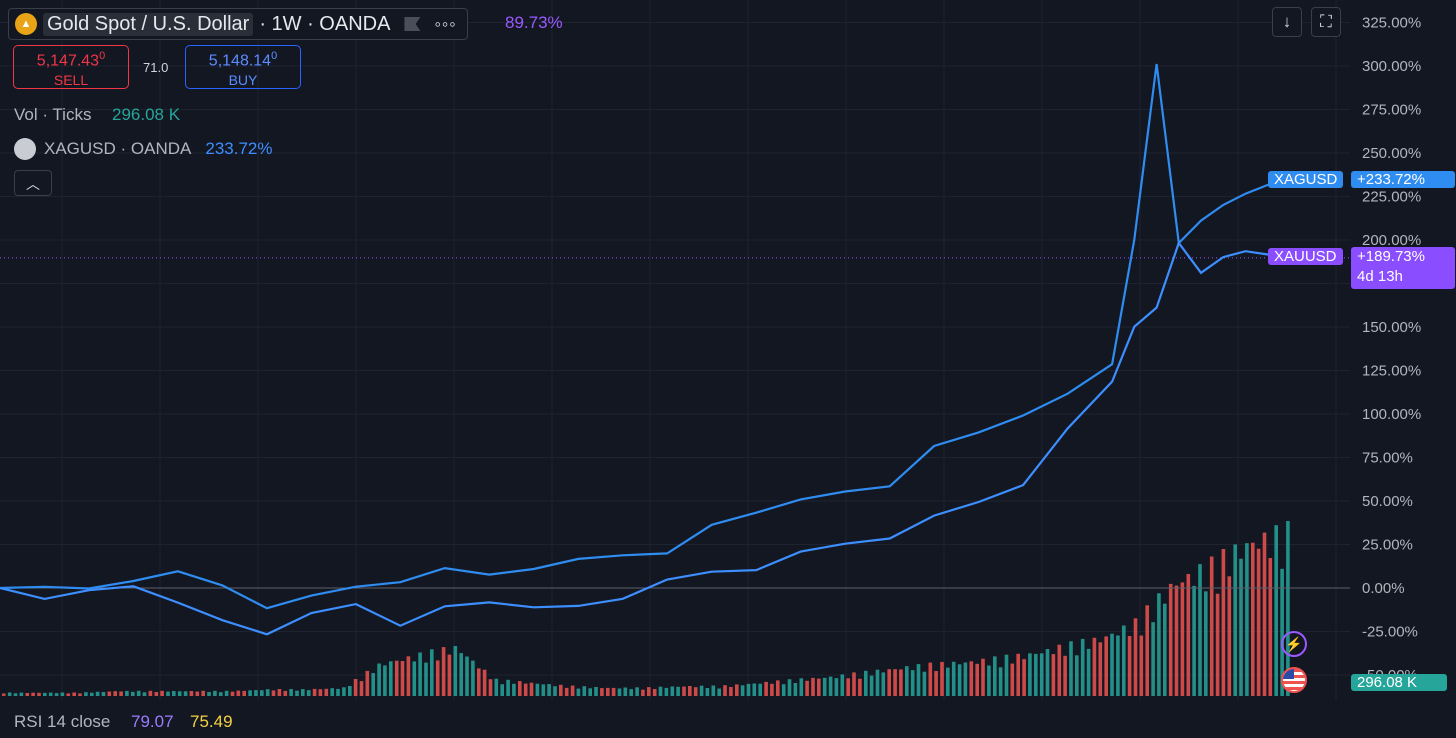 The height and width of the screenshot is (738, 1456). I want to click on symbol-title: Gold Spot / U.S. Dollar, so click(148, 24).